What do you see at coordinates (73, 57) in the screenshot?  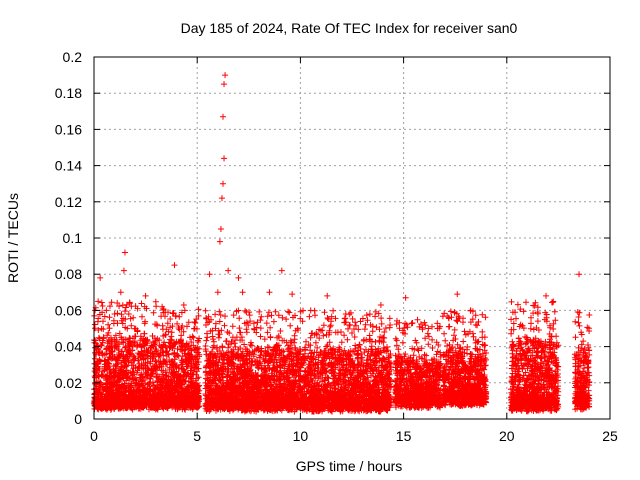 I see `y-tick-label: 0.2` at bounding box center [73, 57].